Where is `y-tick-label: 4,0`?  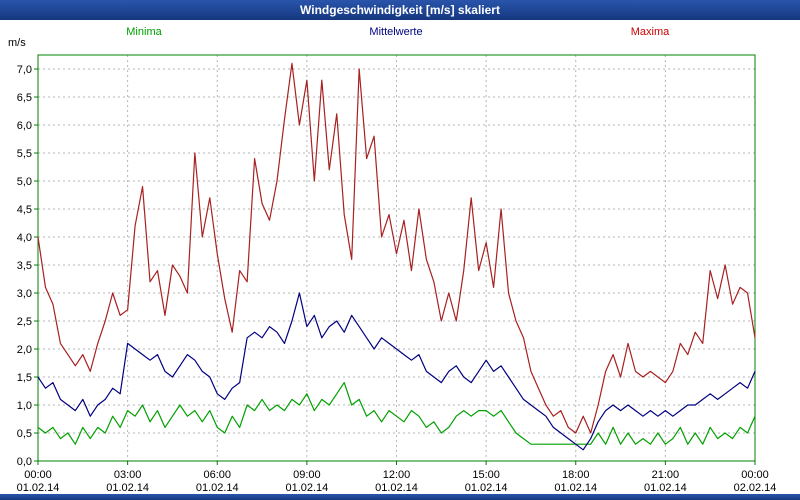
y-tick-label: 4,0 is located at coordinates (24, 238).